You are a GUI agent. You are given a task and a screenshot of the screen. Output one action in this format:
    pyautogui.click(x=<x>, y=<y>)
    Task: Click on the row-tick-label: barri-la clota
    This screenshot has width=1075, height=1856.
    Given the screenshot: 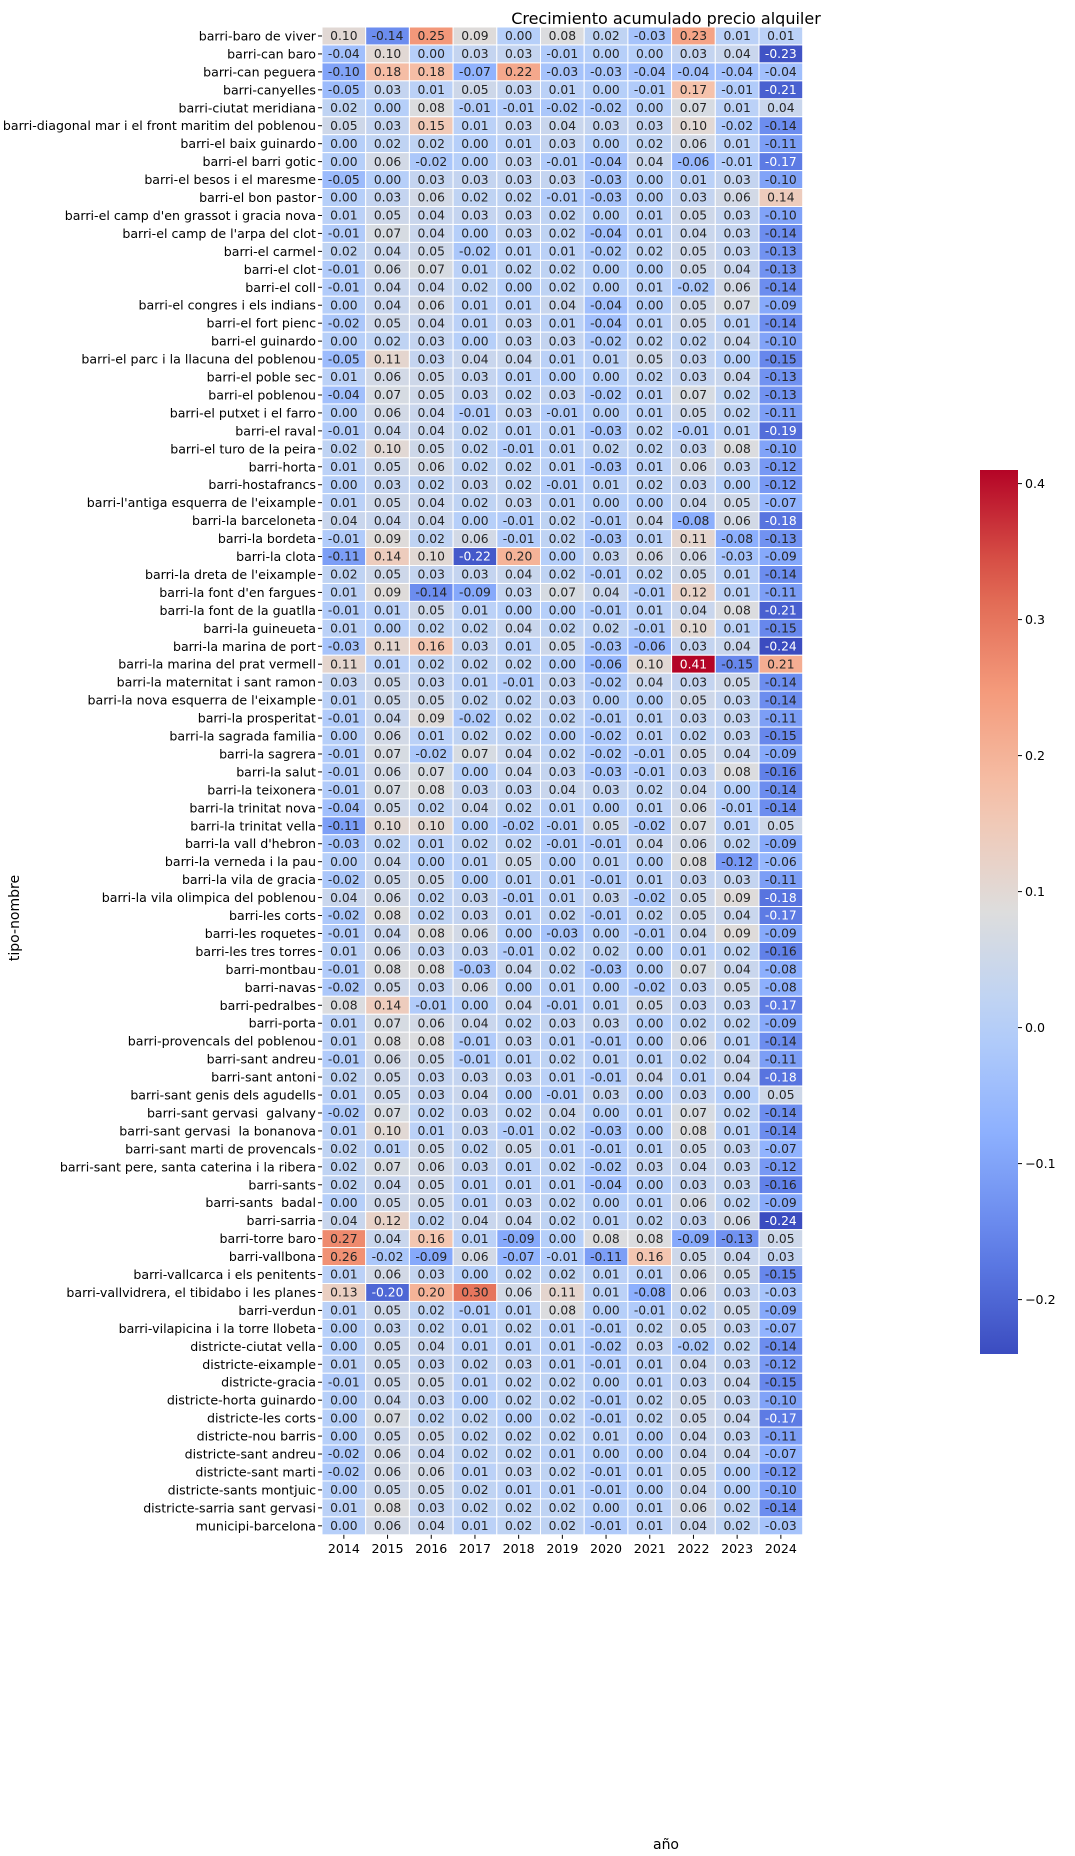 What is the action you would take?
    pyautogui.click(x=276, y=556)
    